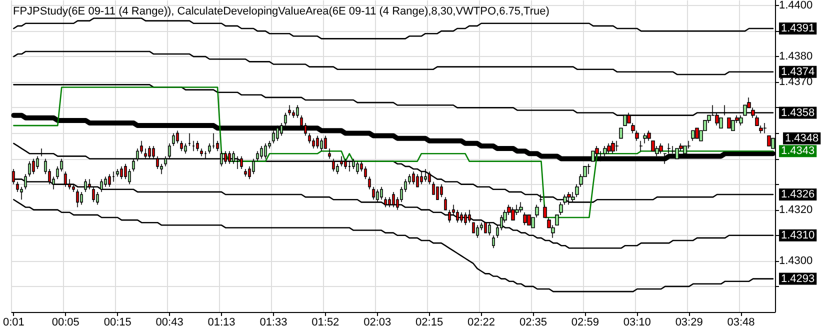  I want to click on y-tick-label: 1.4300, so click(796, 260).